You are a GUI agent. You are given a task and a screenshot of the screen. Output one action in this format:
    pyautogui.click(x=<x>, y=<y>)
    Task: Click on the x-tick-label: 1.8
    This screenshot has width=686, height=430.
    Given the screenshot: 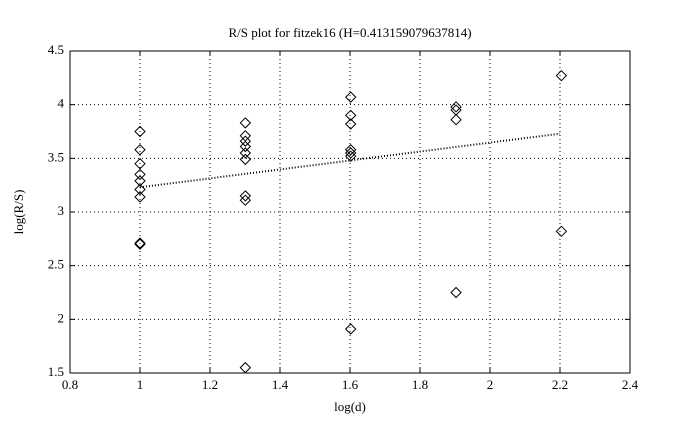 What is the action you would take?
    pyautogui.click(x=420, y=384)
    